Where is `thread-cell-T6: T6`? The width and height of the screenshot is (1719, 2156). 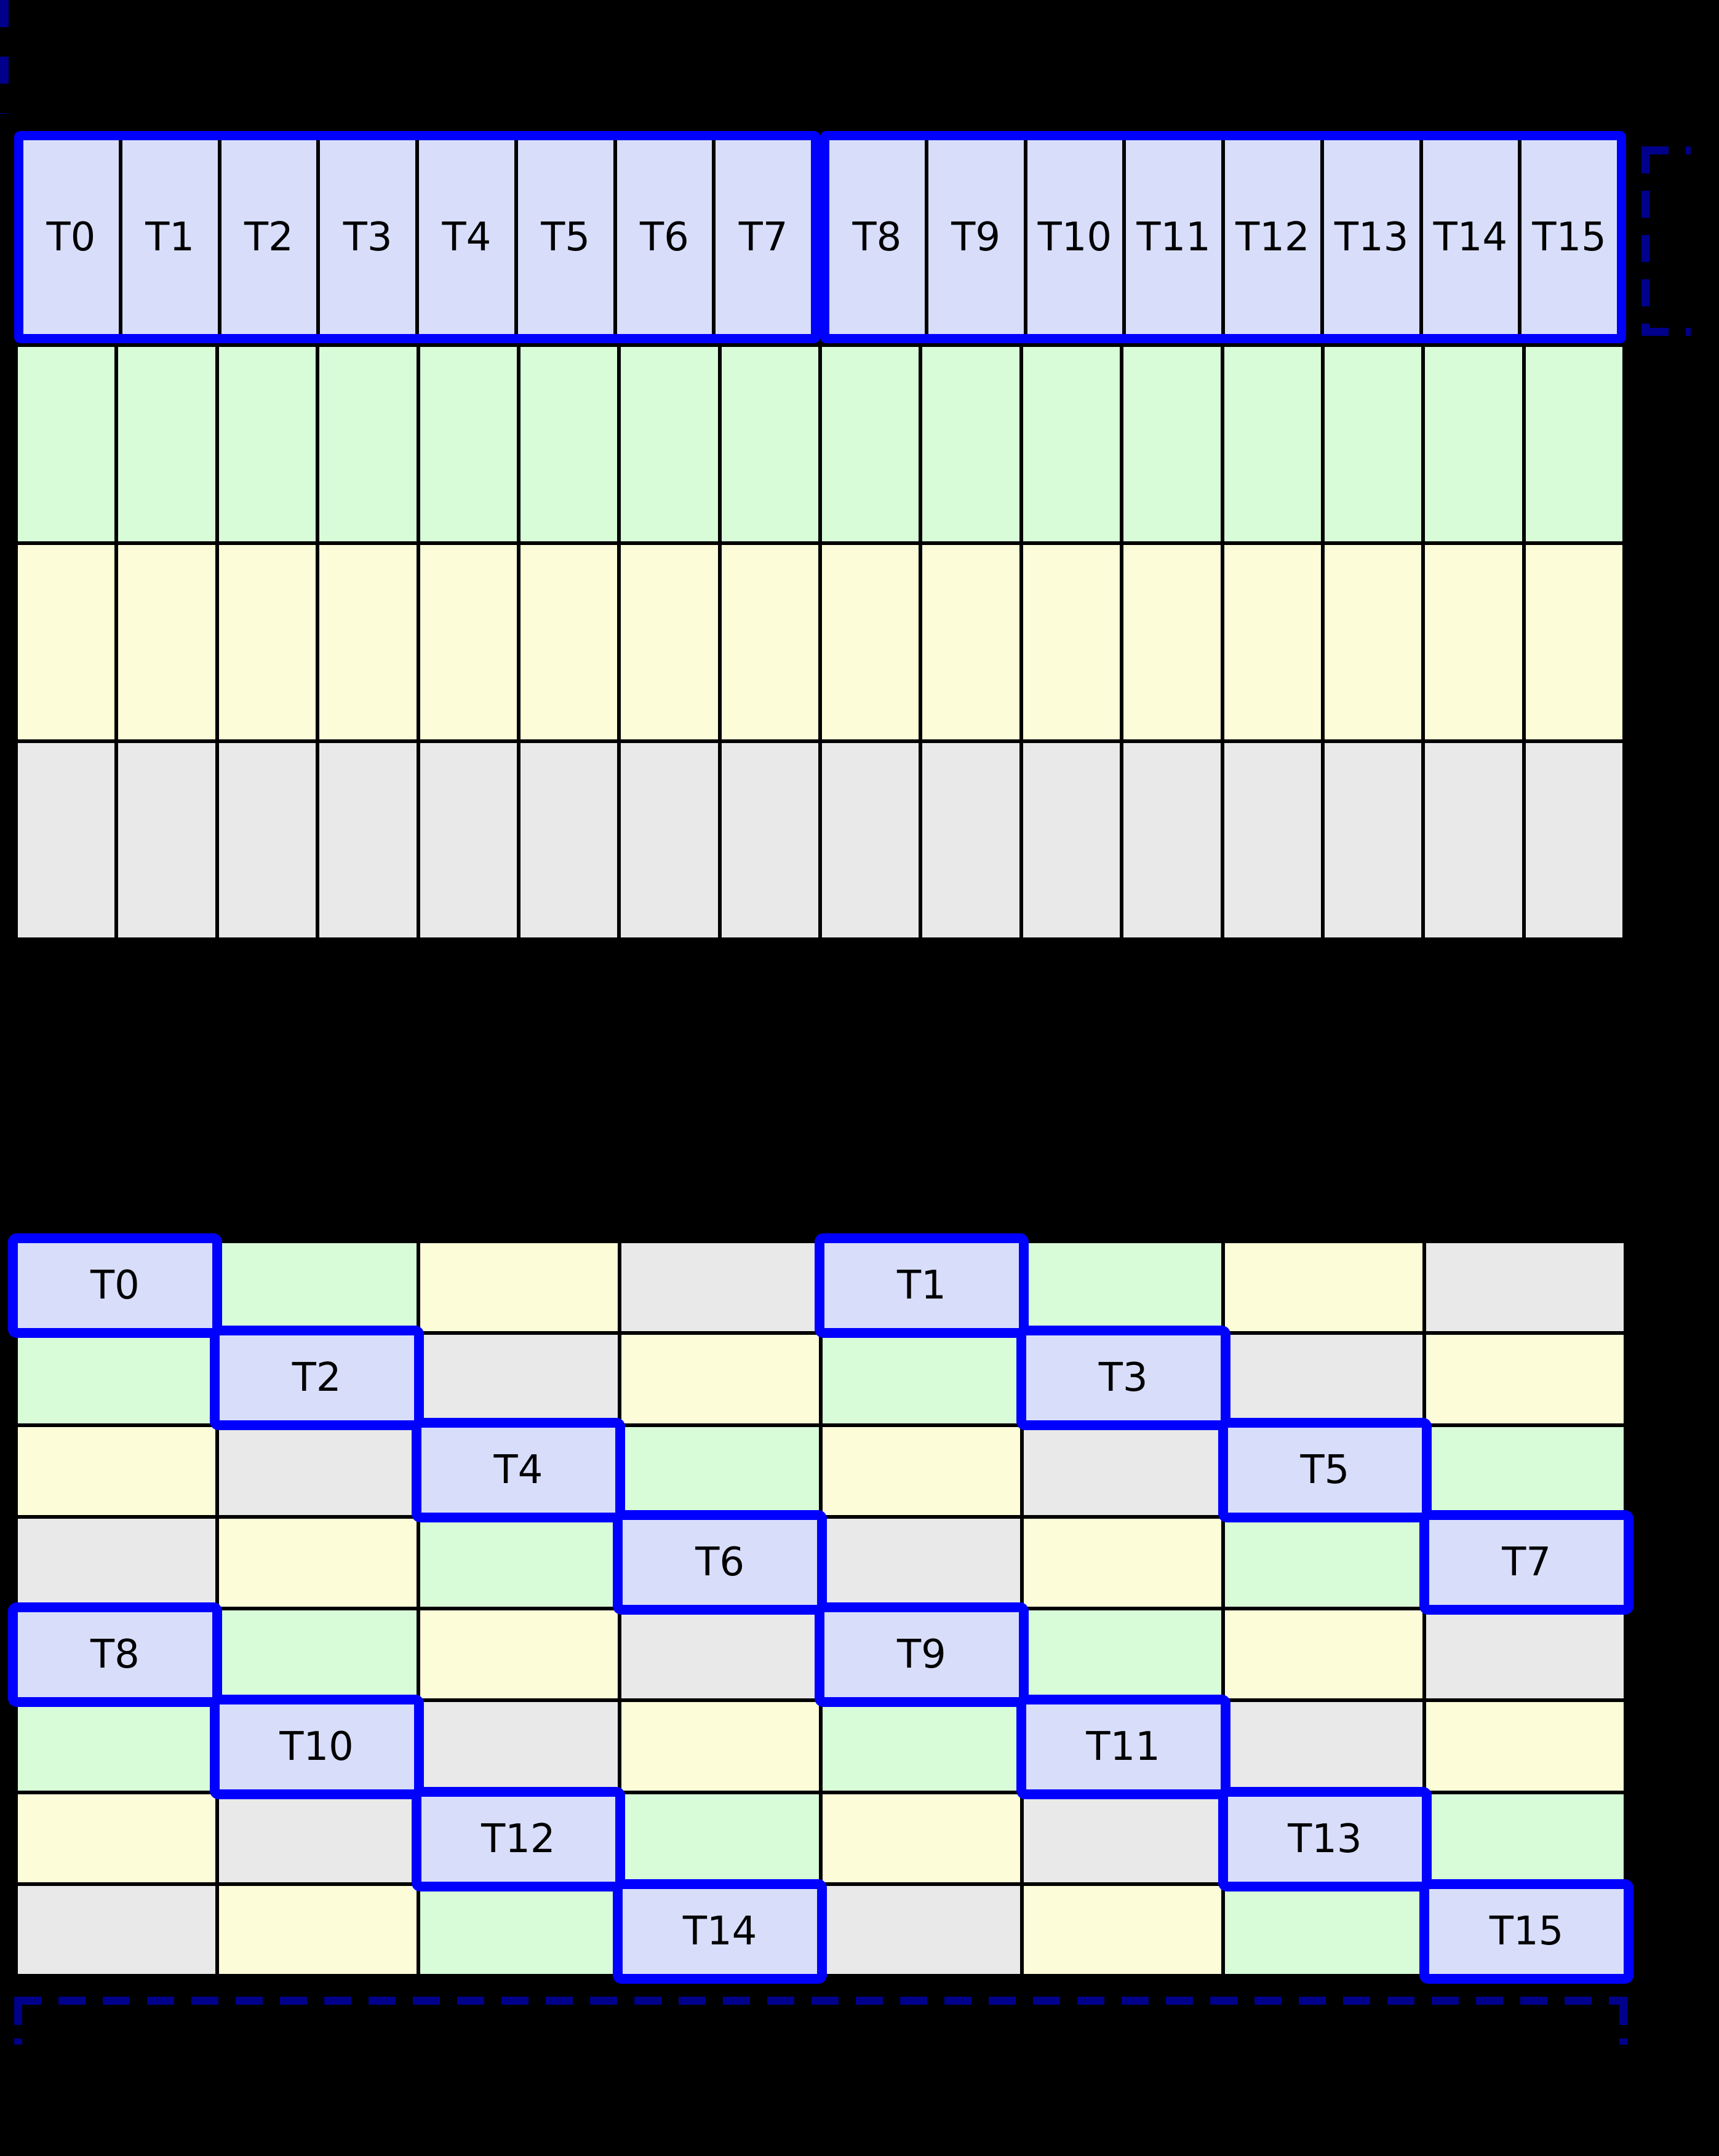
thread-cell-T6: T6 is located at coordinates (720, 1562).